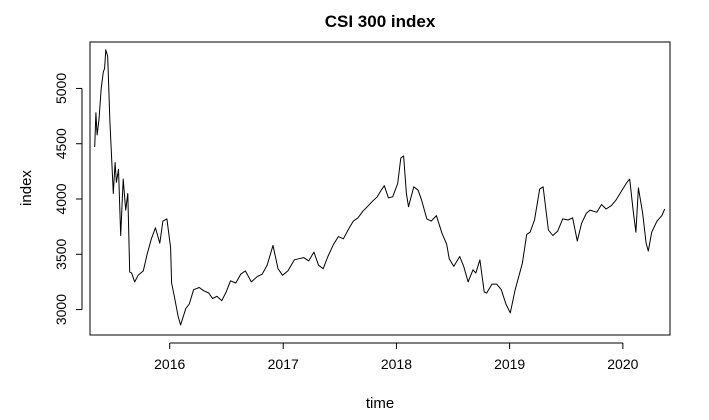 The width and height of the screenshot is (709, 420). Describe the element at coordinates (26, 188) in the screenshot. I see `y-axis-label: index` at that location.